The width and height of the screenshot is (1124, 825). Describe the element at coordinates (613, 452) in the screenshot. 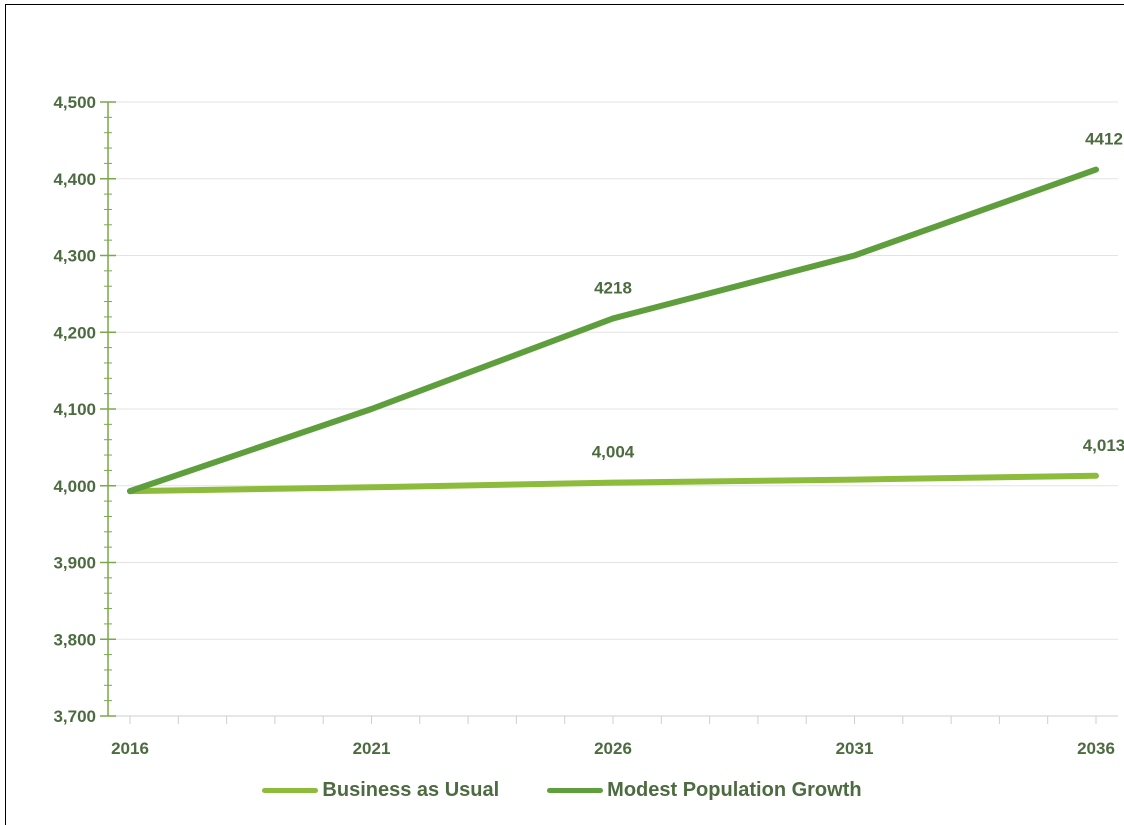

I see `data-label: 4,004` at that location.